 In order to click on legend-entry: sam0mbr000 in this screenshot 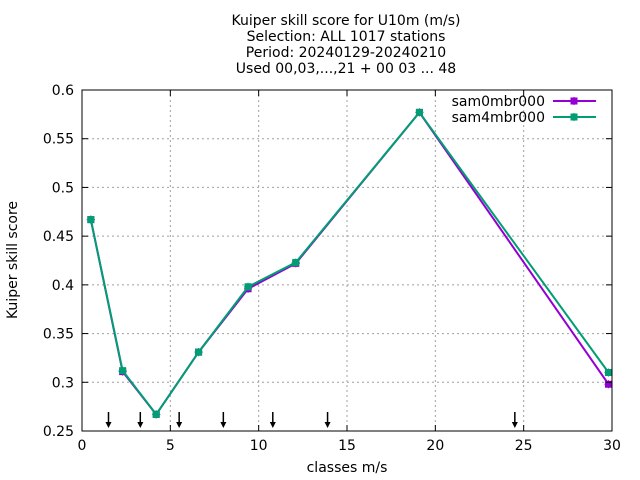, I will do `click(524, 102)`.